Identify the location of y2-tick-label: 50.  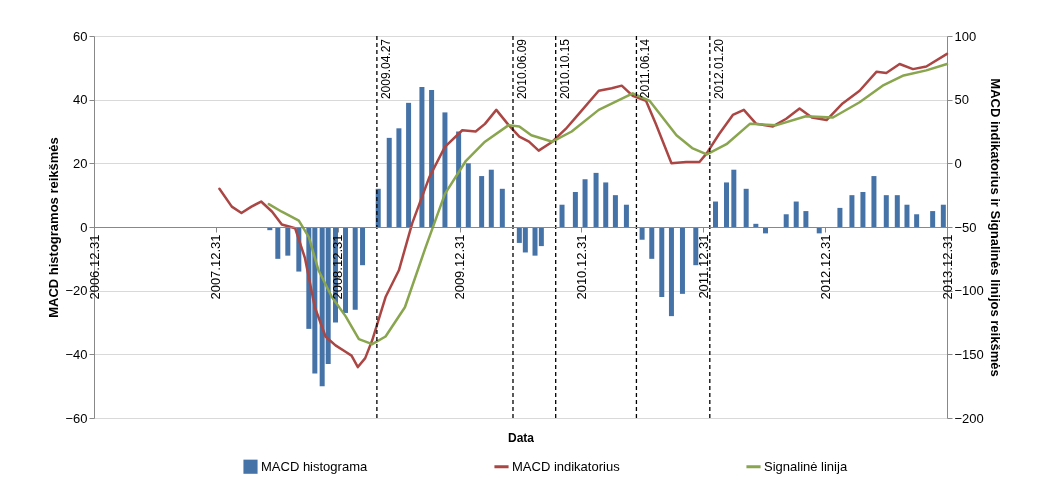
(961, 100).